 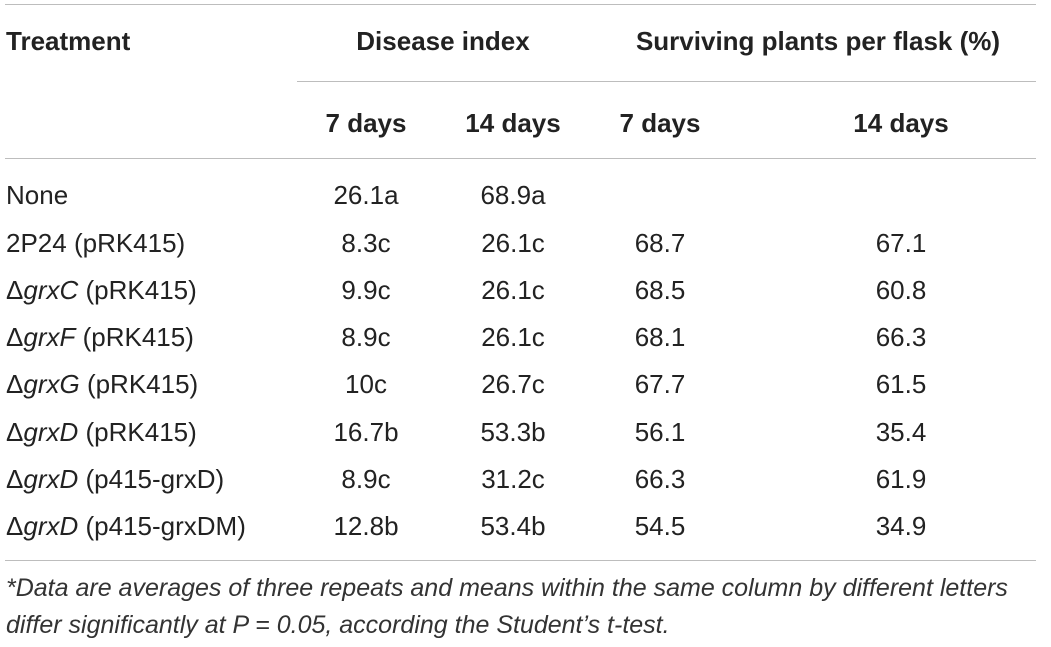 What do you see at coordinates (660, 337) in the screenshot?
I see `cell-surviving-7-days: 68.1` at bounding box center [660, 337].